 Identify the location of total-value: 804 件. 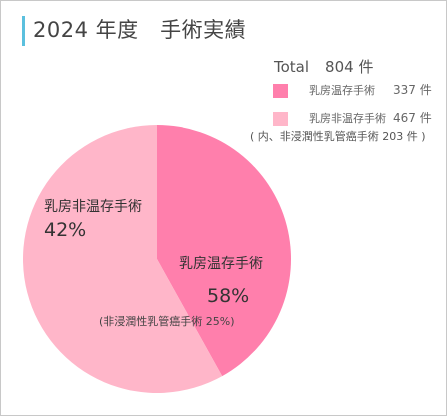
(349, 67).